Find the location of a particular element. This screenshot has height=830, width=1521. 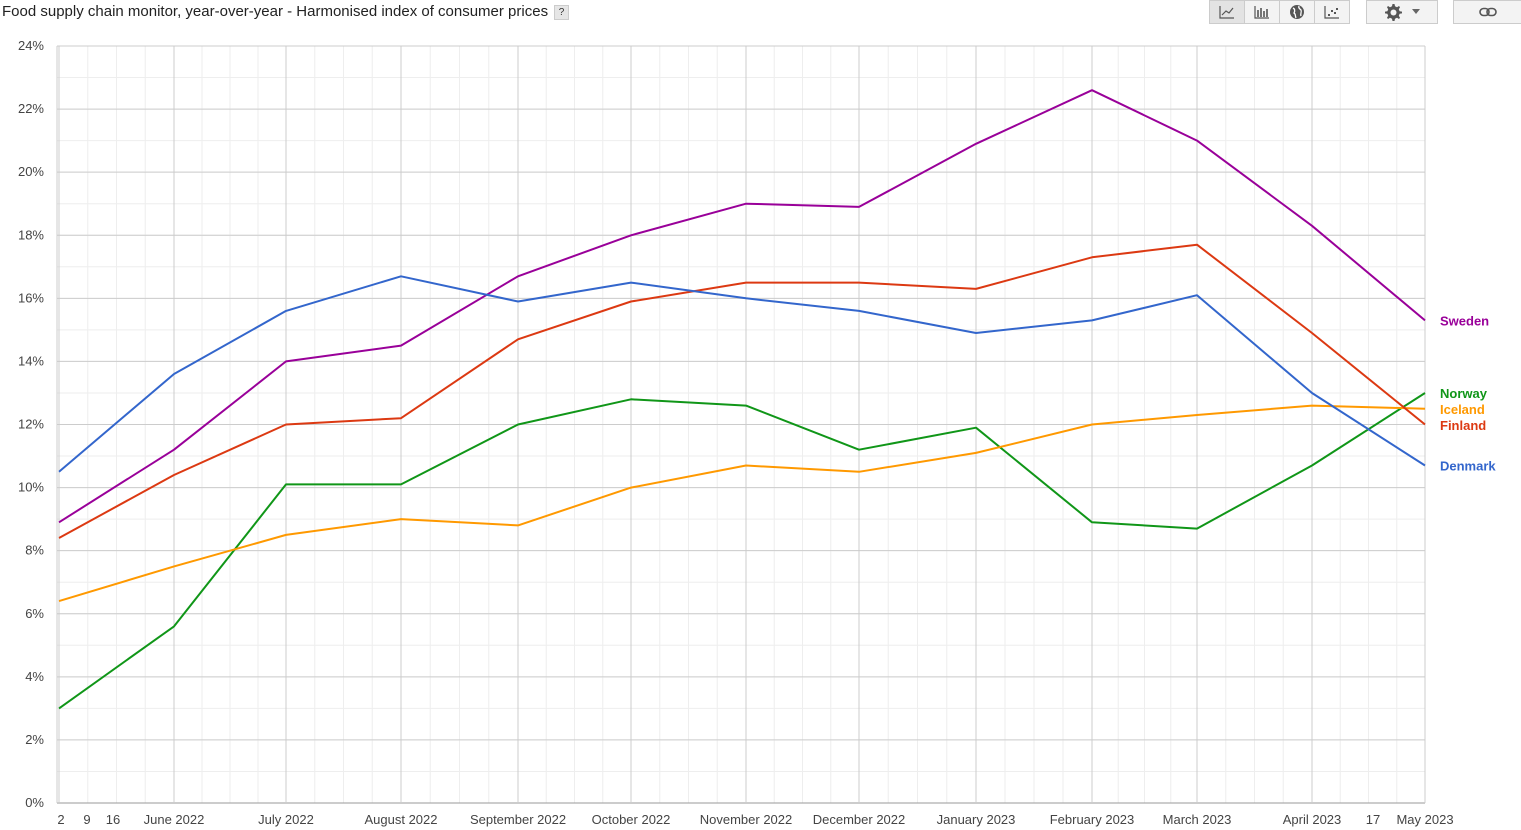

x-tick-label: 16 is located at coordinates (113, 819).